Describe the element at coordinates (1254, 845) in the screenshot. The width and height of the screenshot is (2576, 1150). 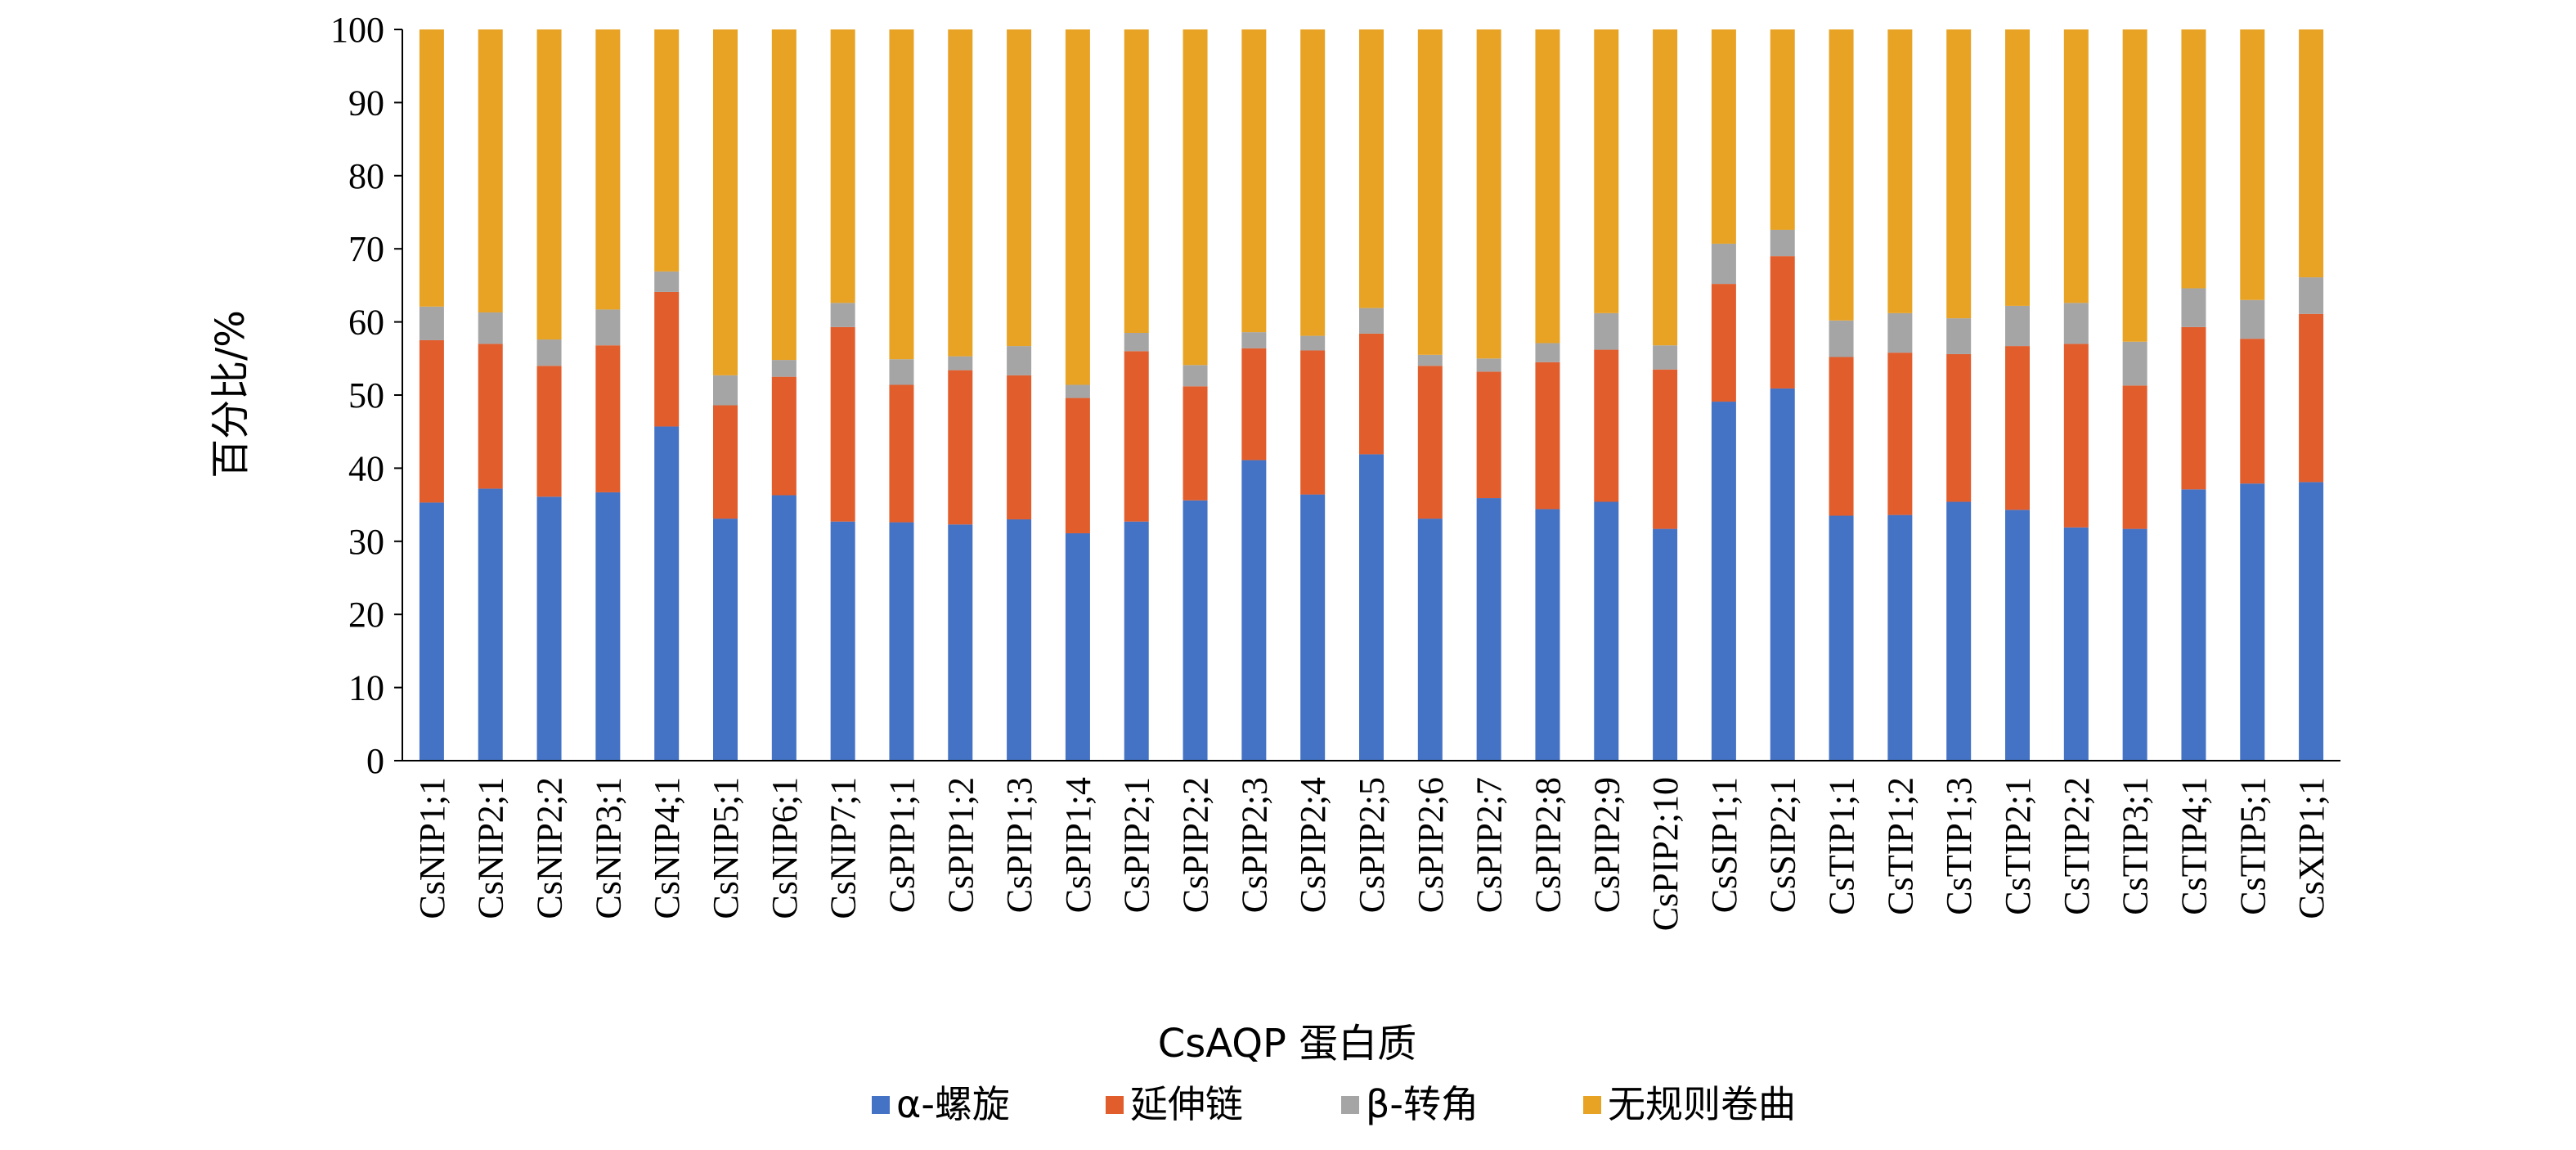
I see `x-tick-label: CsPIP2;3` at that location.